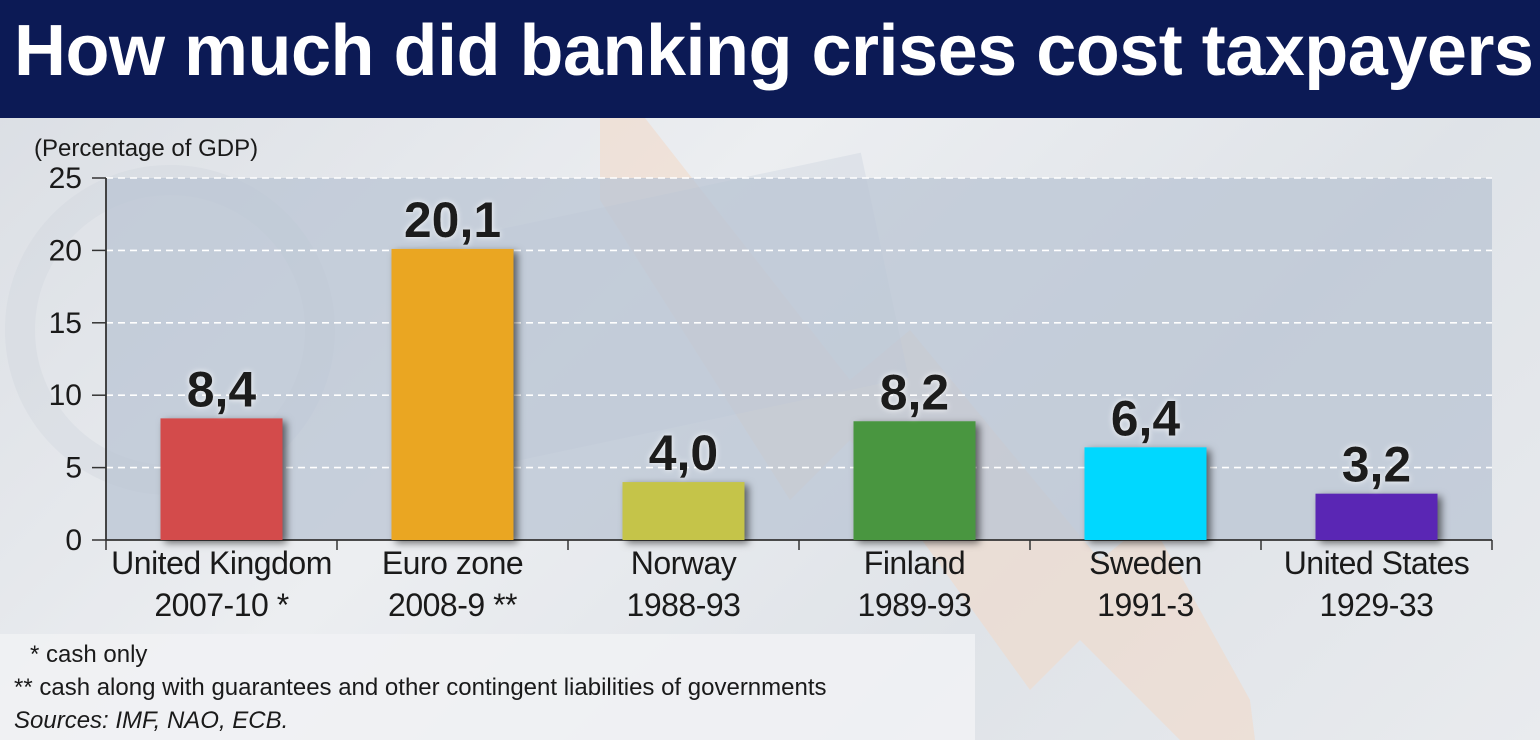  What do you see at coordinates (65, 323) in the screenshot?
I see `y-tick-label: 15` at bounding box center [65, 323].